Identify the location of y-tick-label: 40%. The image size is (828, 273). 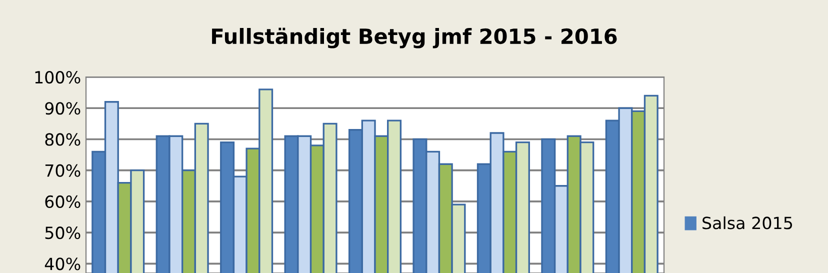
(62, 264).